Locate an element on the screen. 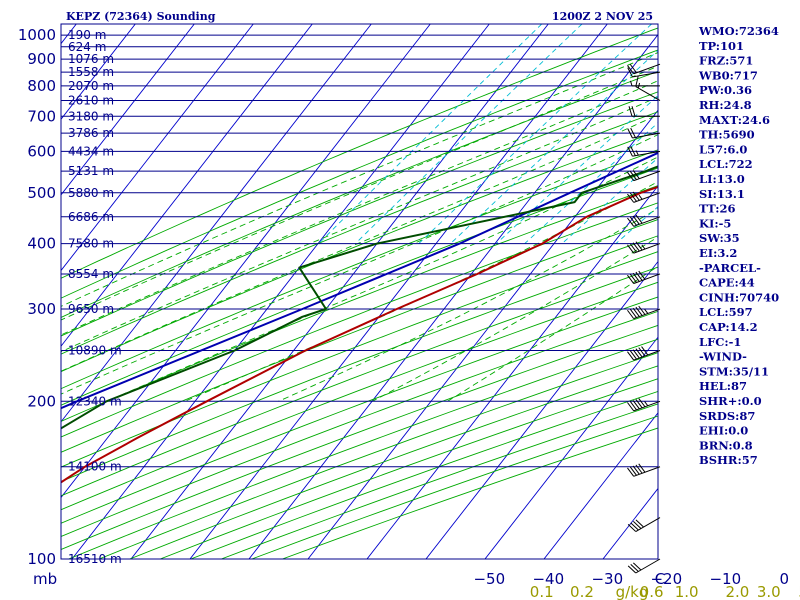  mixing-ratio-label: 0.1 is located at coordinates (542, 591).